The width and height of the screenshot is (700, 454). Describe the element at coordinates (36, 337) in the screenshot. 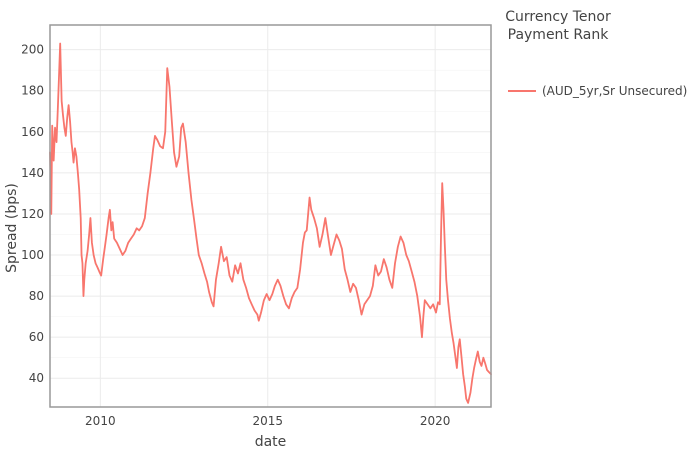

I see `y-tick-label: 60` at that location.